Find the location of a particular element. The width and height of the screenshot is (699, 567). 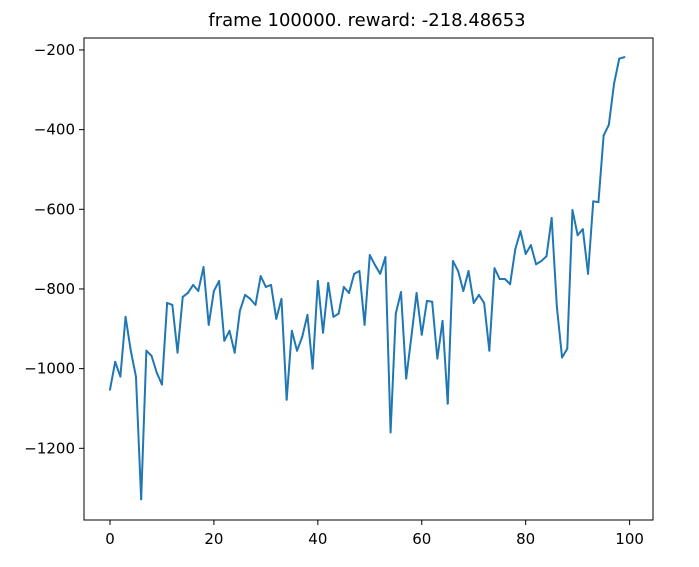

y-tick-label: −800 is located at coordinates (54, 289).